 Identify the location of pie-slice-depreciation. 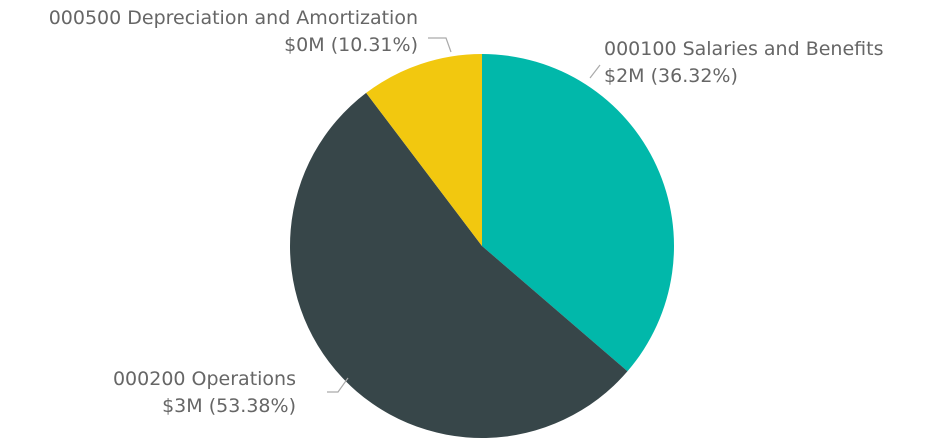
(424, 150).